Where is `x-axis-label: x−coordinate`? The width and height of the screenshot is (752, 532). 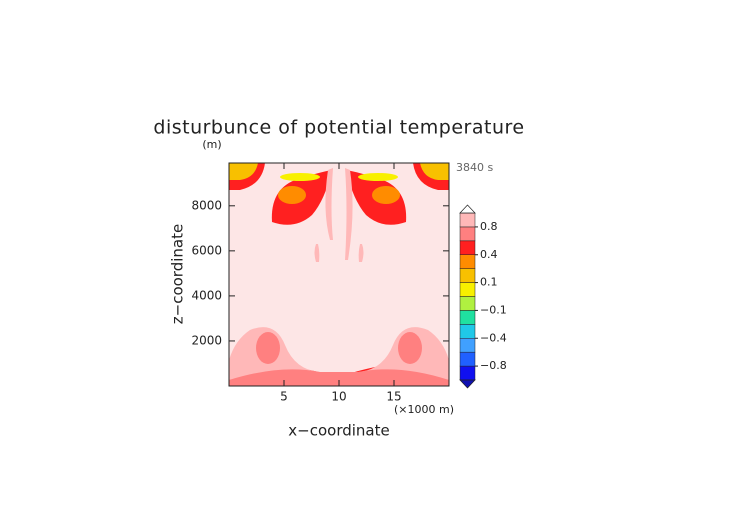 x-axis-label: x−coordinate is located at coordinates (338, 431).